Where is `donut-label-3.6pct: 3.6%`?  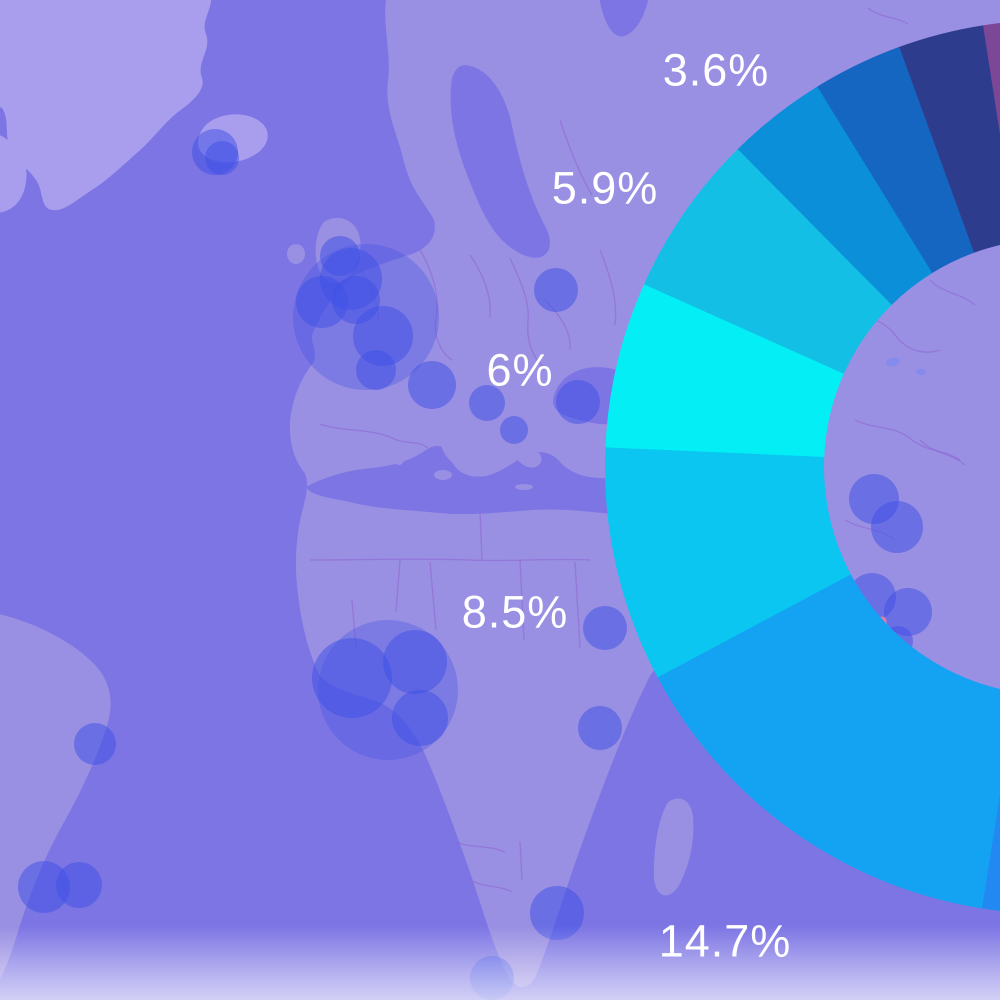
donut-label-3.6pct: 3.6% is located at coordinates (716, 70).